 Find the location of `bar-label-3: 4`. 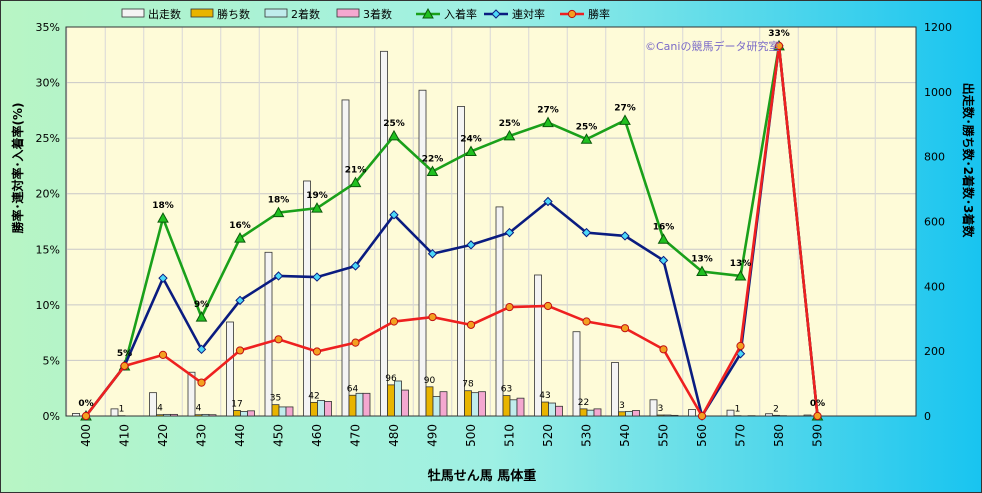

bar-label-3: 4 is located at coordinates (199, 409).